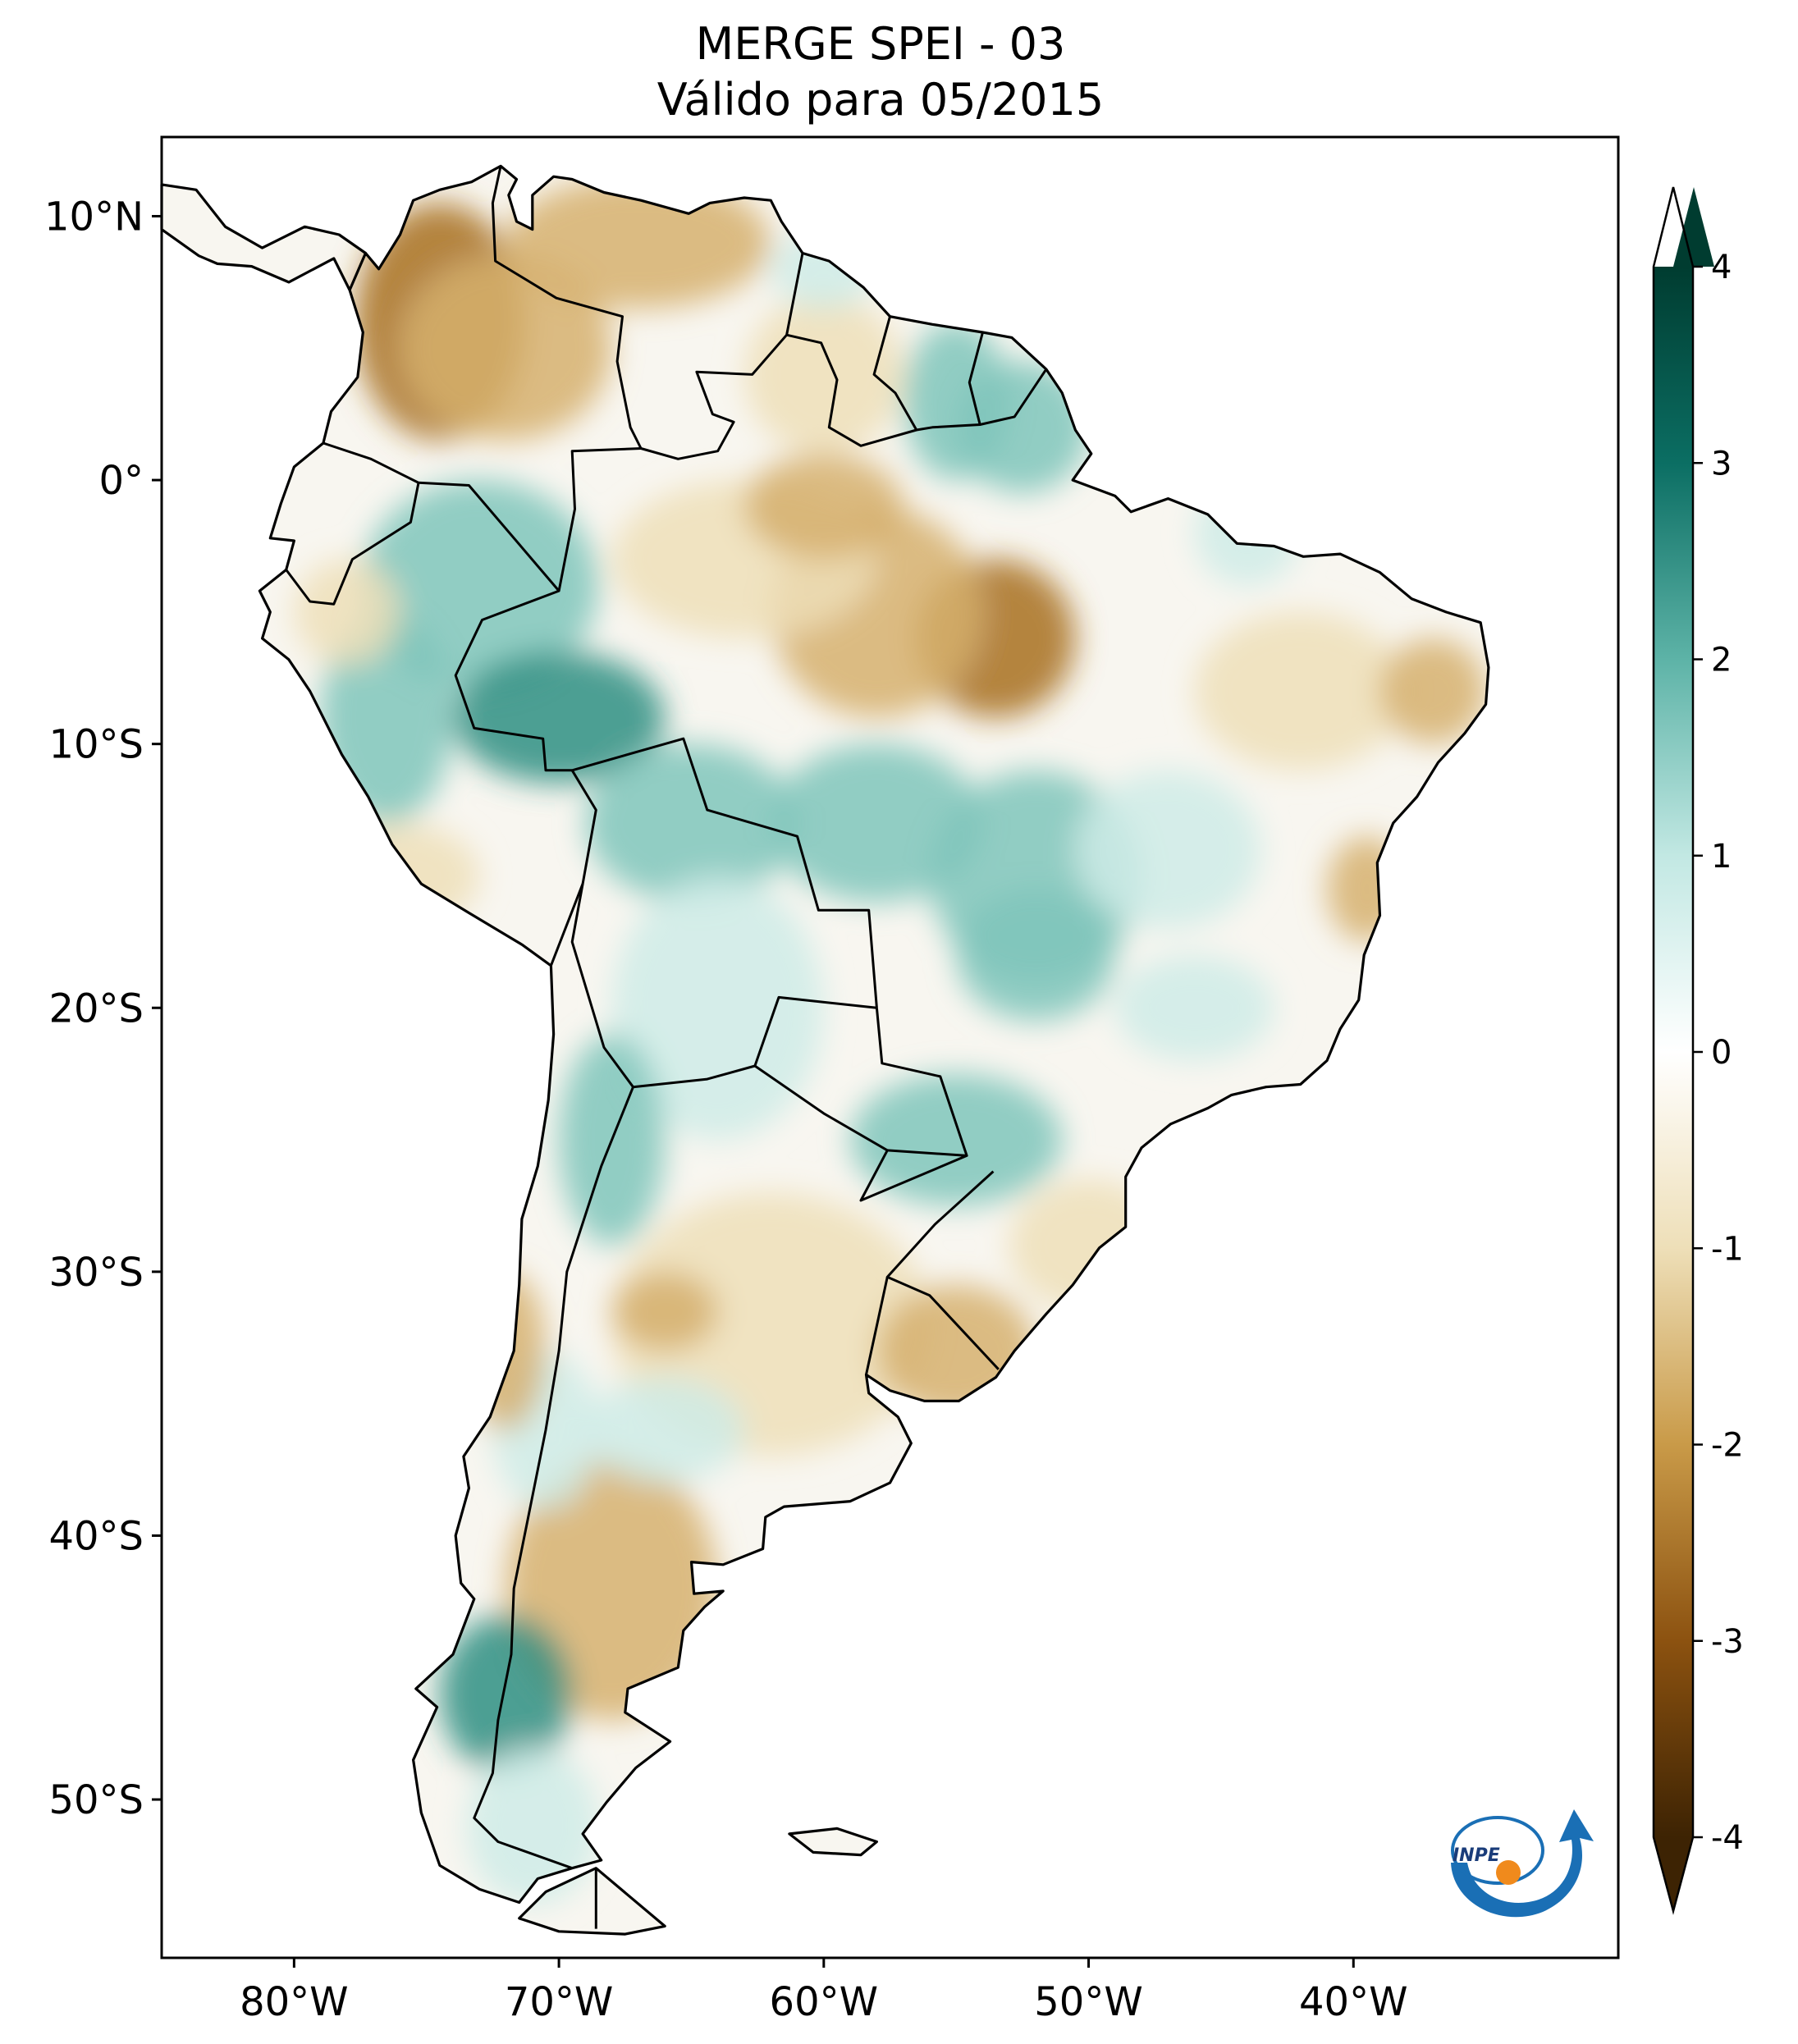 The height and width of the screenshot is (2044, 1798). Describe the element at coordinates (96, 1008) in the screenshot. I see `lat-tick-label: 20°S` at that location.